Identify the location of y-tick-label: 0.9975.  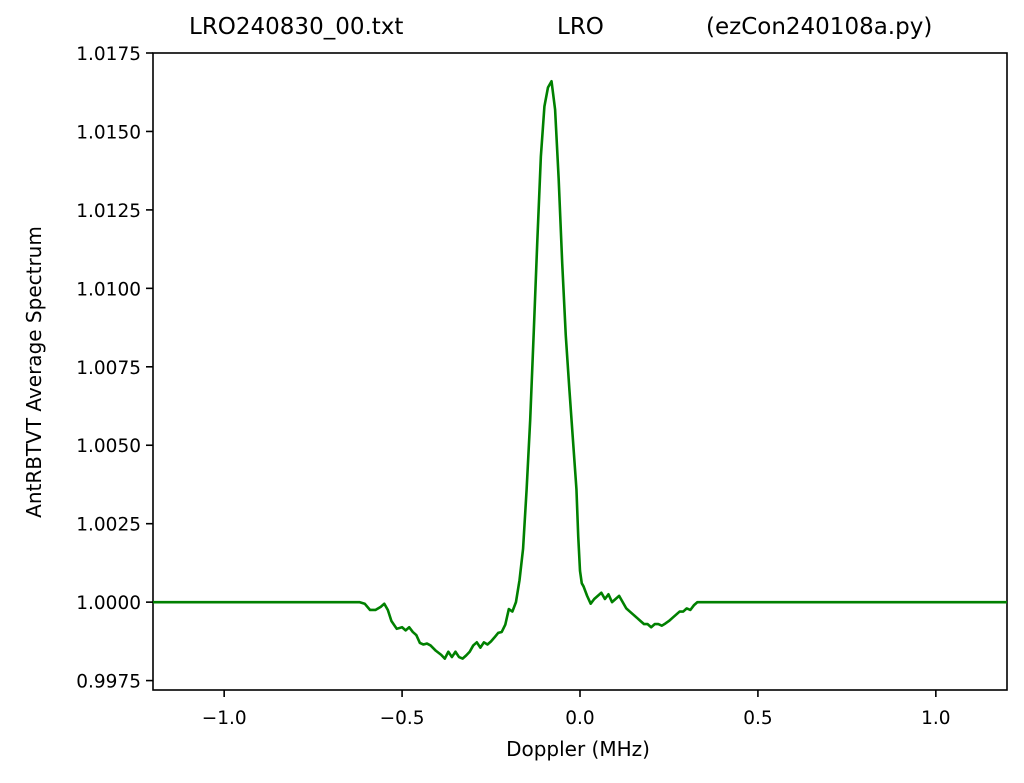
(108, 682).